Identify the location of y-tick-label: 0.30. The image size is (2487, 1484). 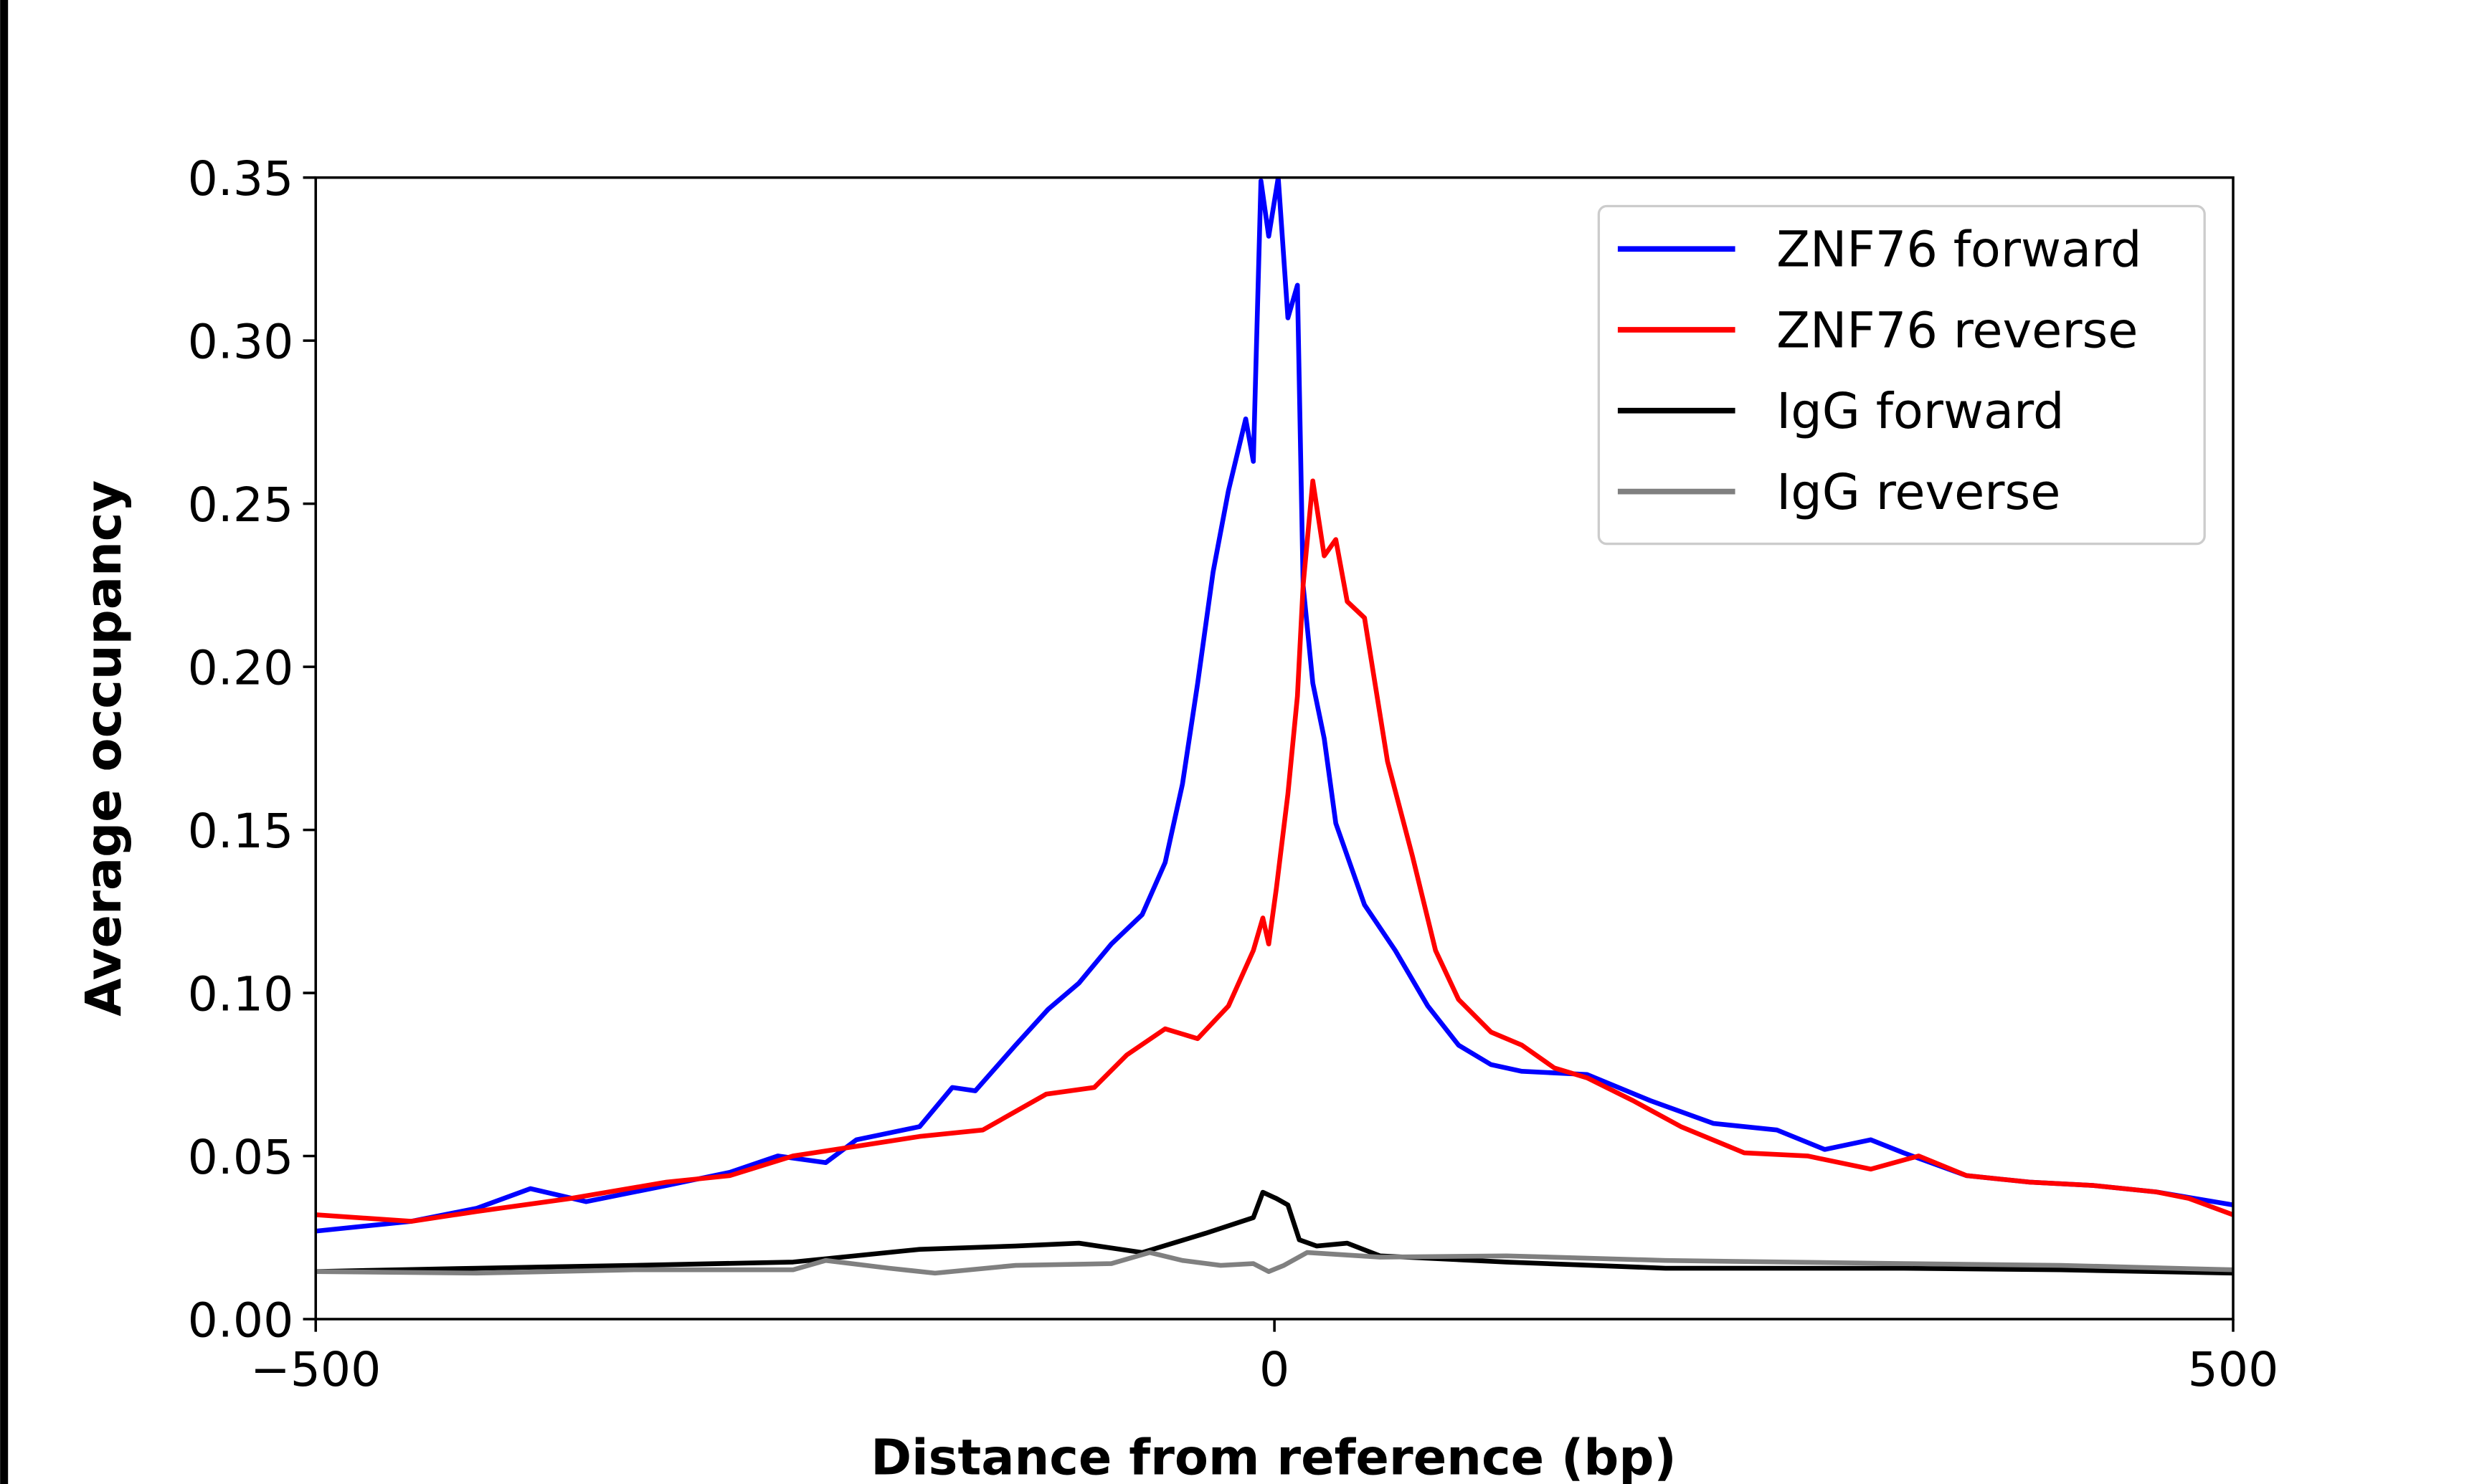
(241, 341).